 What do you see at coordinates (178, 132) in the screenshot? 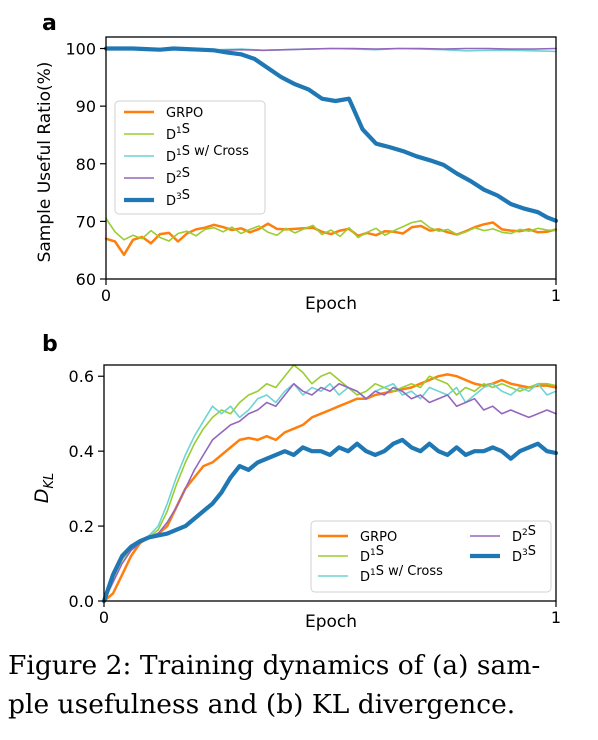
I see `panel-a-legend-label-d1s: D1S` at bounding box center [178, 132].